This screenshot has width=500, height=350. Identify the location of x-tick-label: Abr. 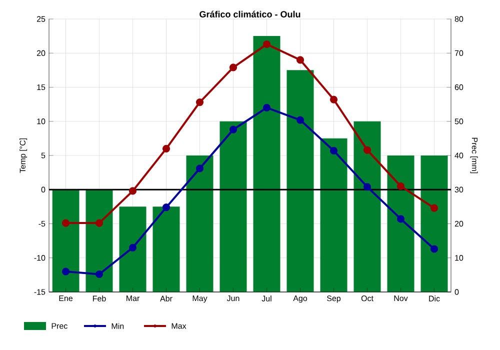
(166, 299).